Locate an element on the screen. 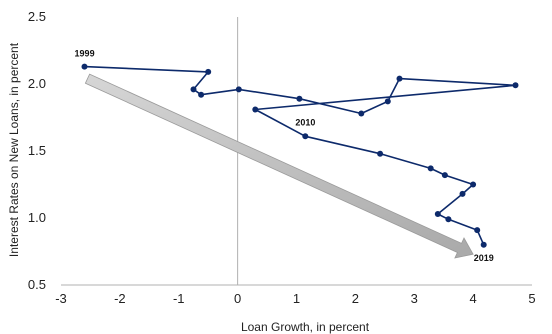 This screenshot has width=552, height=334. x-tick-label: 3 is located at coordinates (414, 298).